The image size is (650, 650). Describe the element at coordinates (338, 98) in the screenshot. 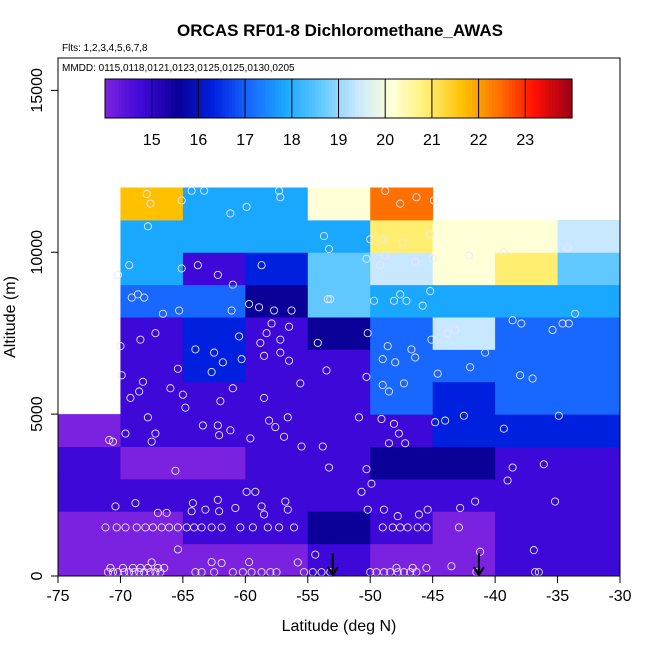

I see `colorbar` at that location.